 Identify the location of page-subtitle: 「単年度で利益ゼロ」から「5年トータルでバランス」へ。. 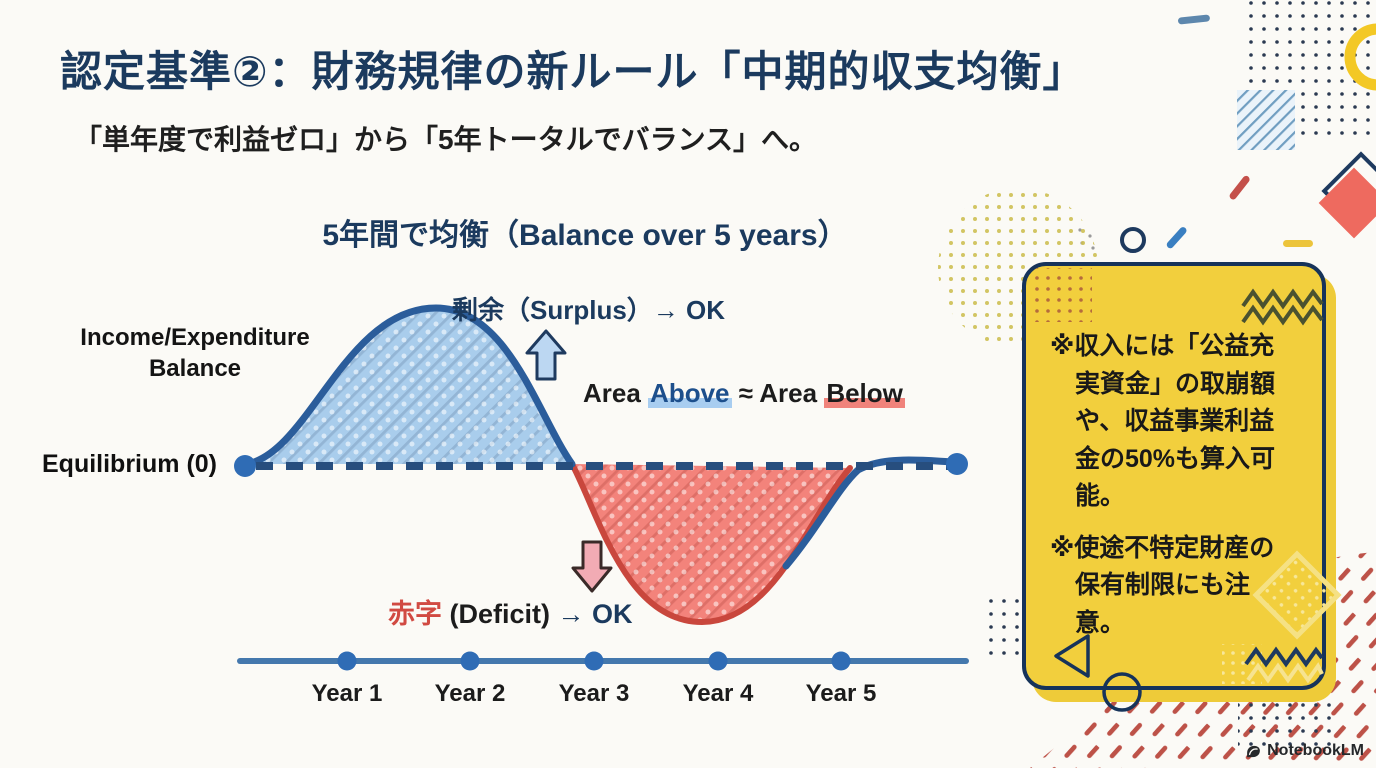
(446, 139).